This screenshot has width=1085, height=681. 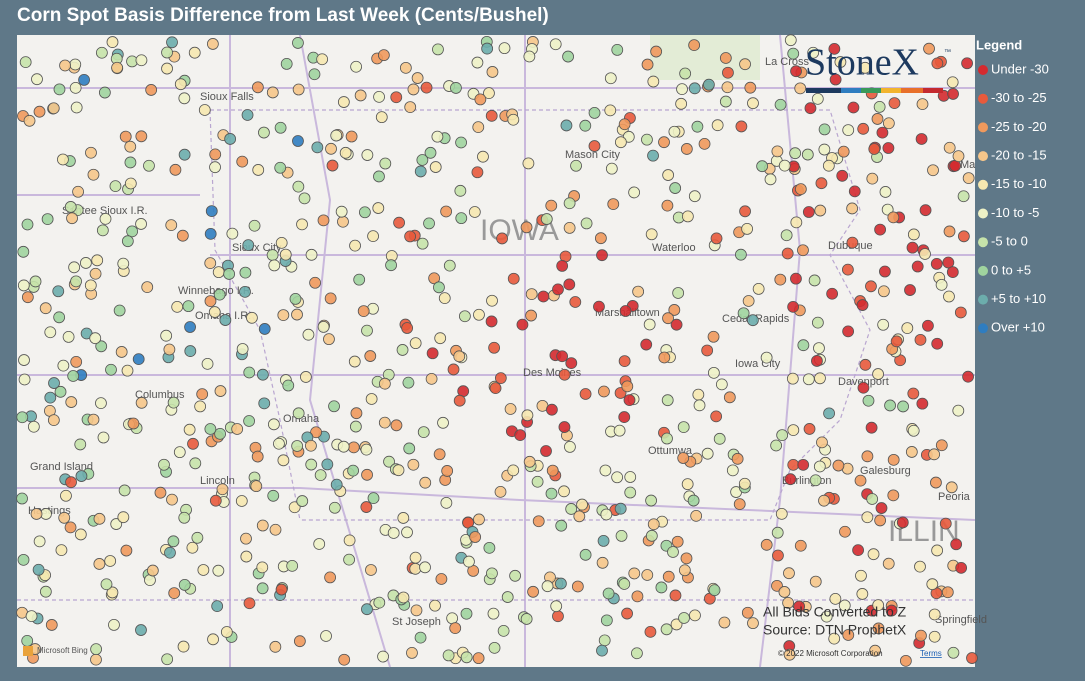 I want to click on legend-swatch, so click(x=983, y=299).